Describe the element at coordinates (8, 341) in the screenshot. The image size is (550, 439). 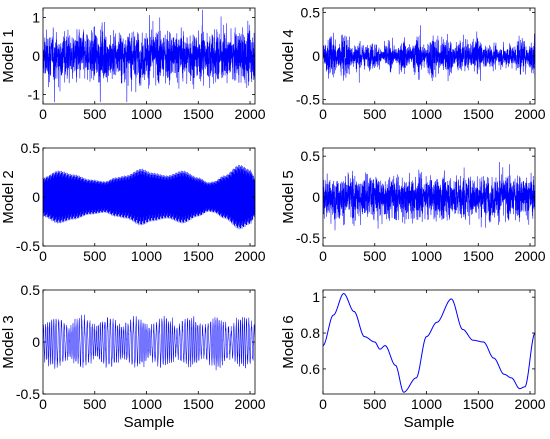
I see `y-axis-label: Model 3` at that location.